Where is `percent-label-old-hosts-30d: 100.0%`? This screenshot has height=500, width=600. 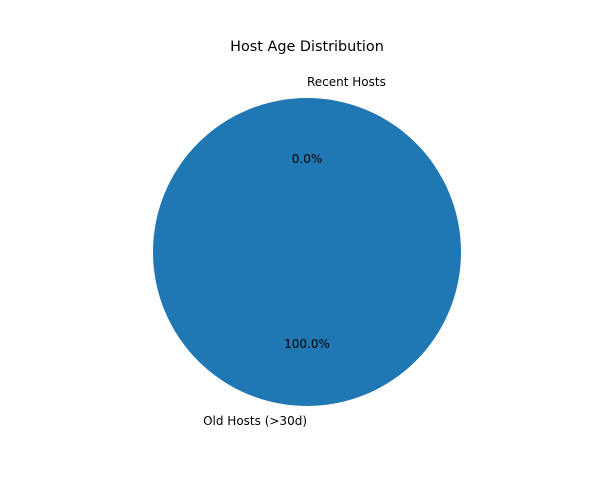 percent-label-old-hosts-30d: 100.0% is located at coordinates (307, 344).